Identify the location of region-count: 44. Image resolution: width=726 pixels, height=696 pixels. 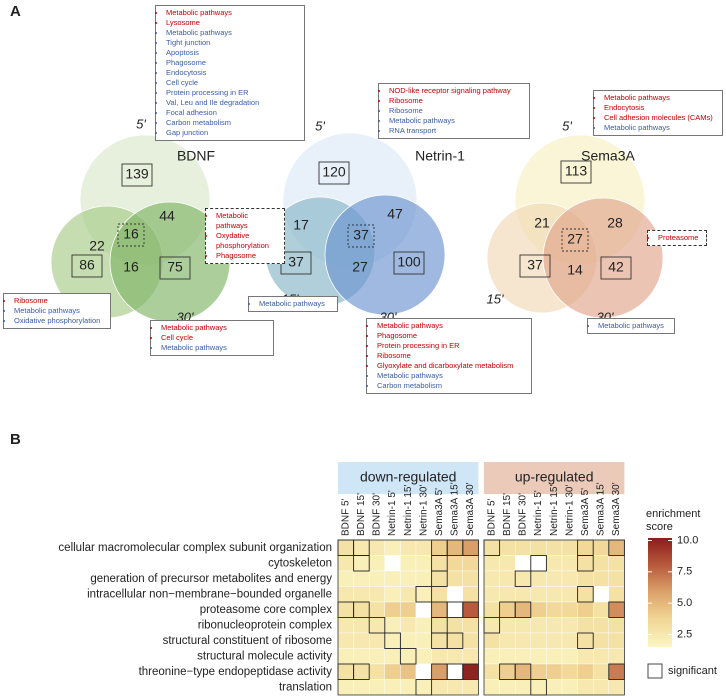
(167, 216).